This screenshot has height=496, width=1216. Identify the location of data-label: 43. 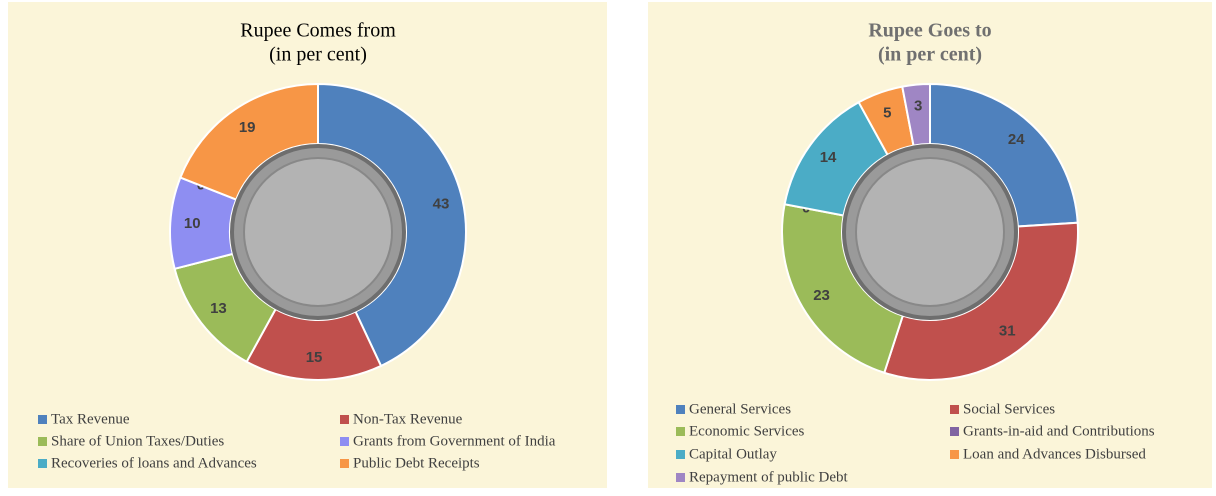
(441, 203).